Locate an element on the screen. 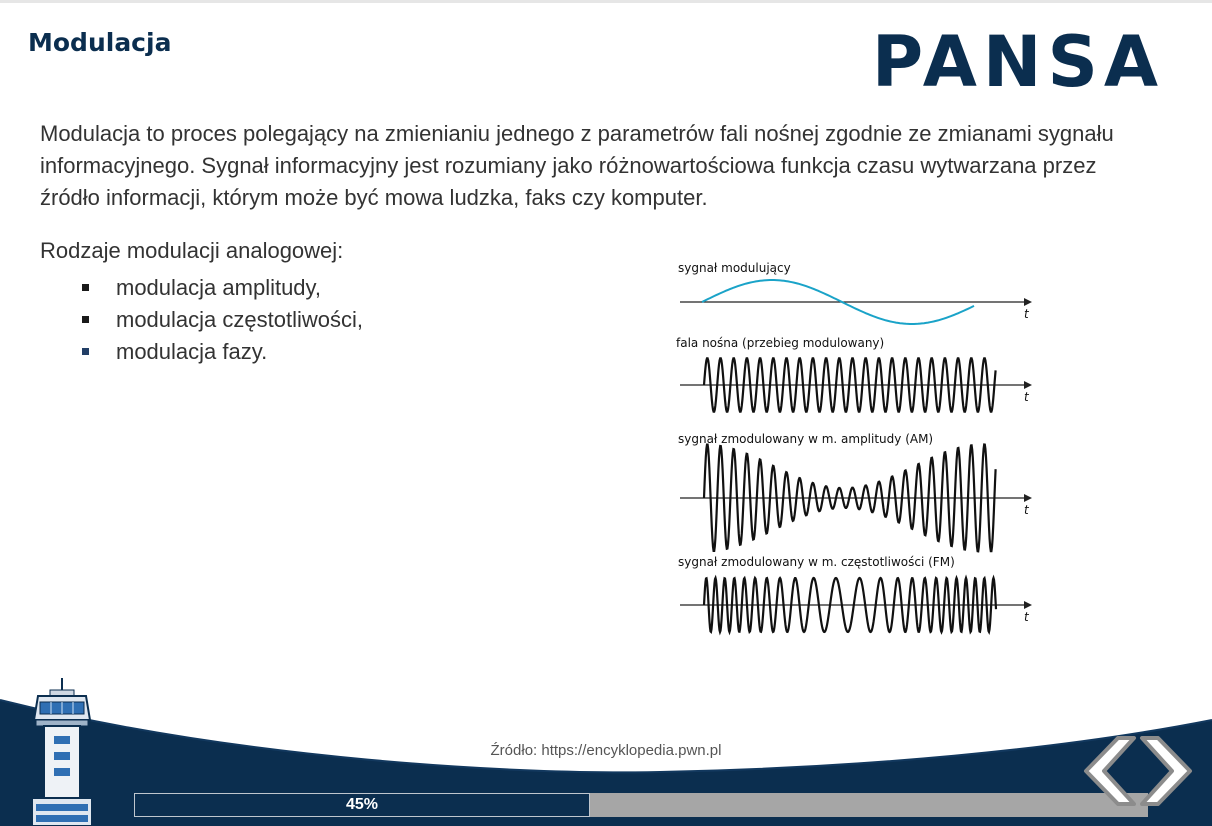 The image size is (1212, 826). list-item: modulacja amplitudy, is located at coordinates (220, 288).